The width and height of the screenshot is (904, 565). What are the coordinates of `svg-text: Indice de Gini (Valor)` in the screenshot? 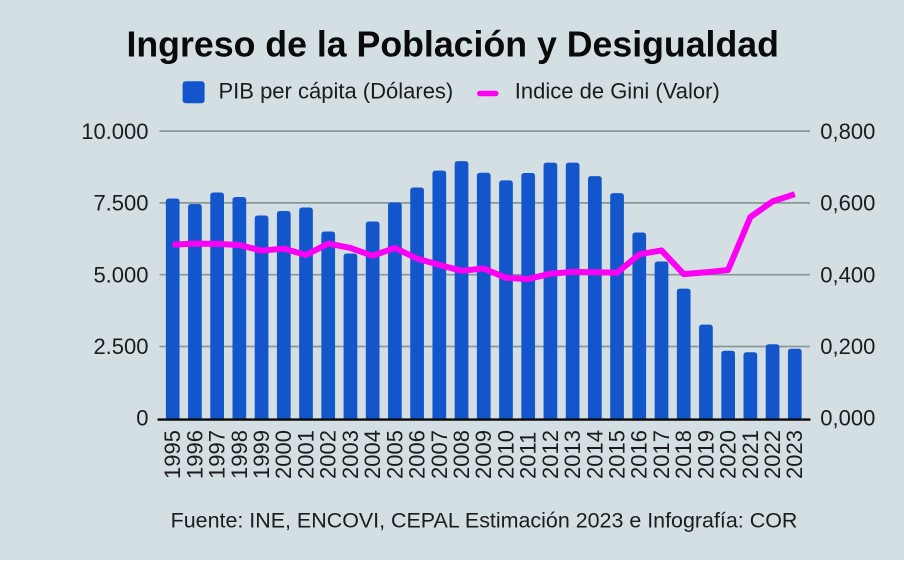 It's located at (617, 91).